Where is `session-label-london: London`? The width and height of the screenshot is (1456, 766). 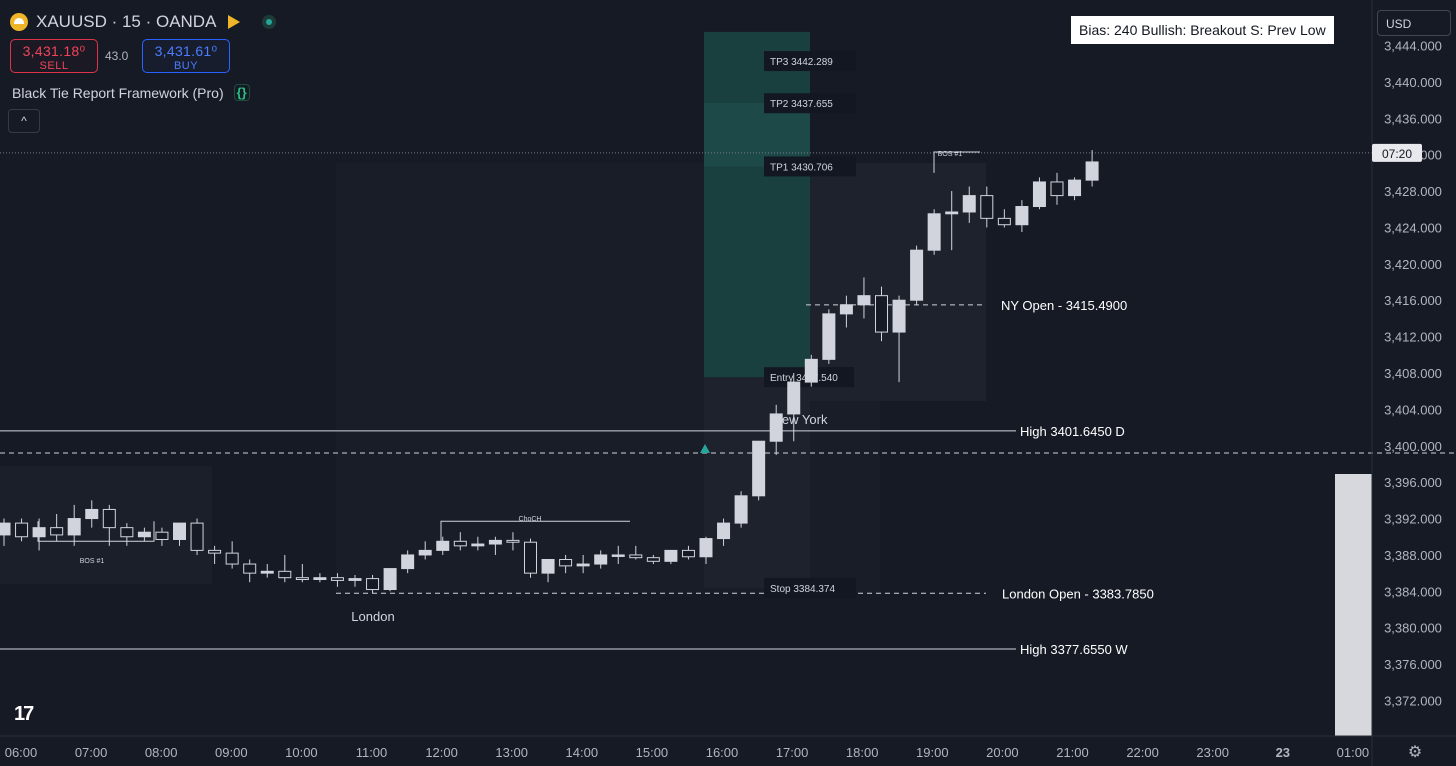 session-label-london: London is located at coordinates (372, 616).